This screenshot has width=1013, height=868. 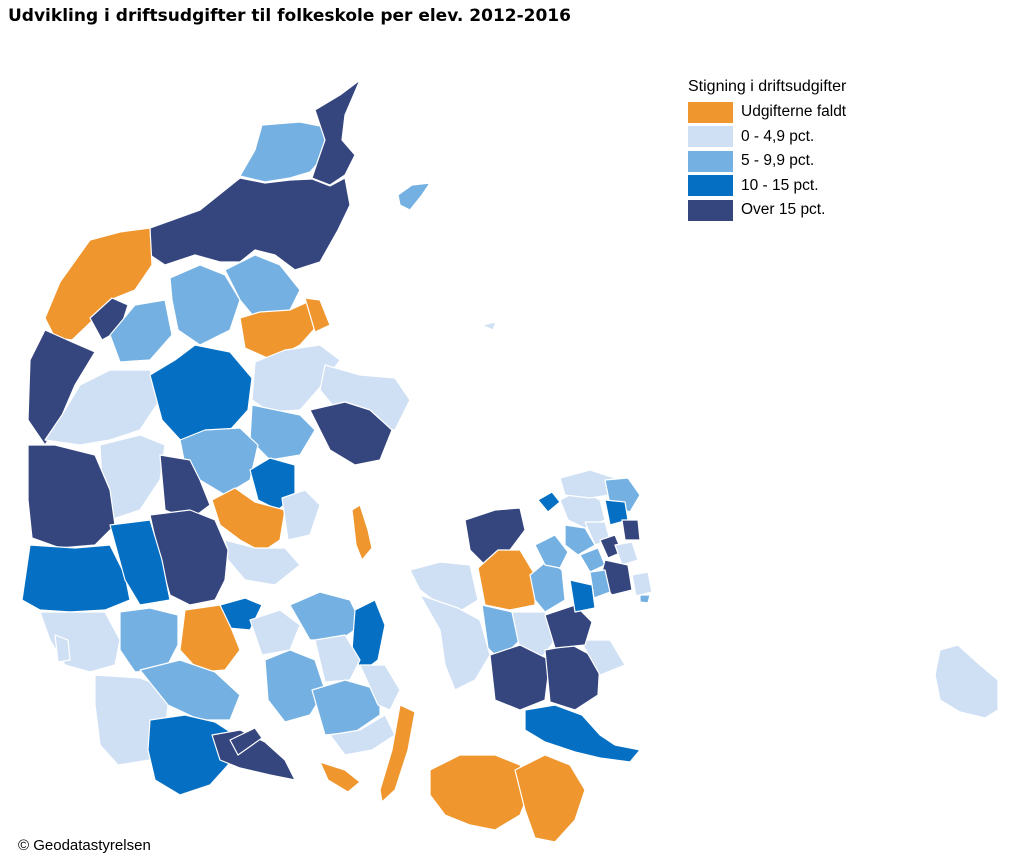 What do you see at coordinates (444, 586) in the screenshot?
I see `region-kalundborg` at bounding box center [444, 586].